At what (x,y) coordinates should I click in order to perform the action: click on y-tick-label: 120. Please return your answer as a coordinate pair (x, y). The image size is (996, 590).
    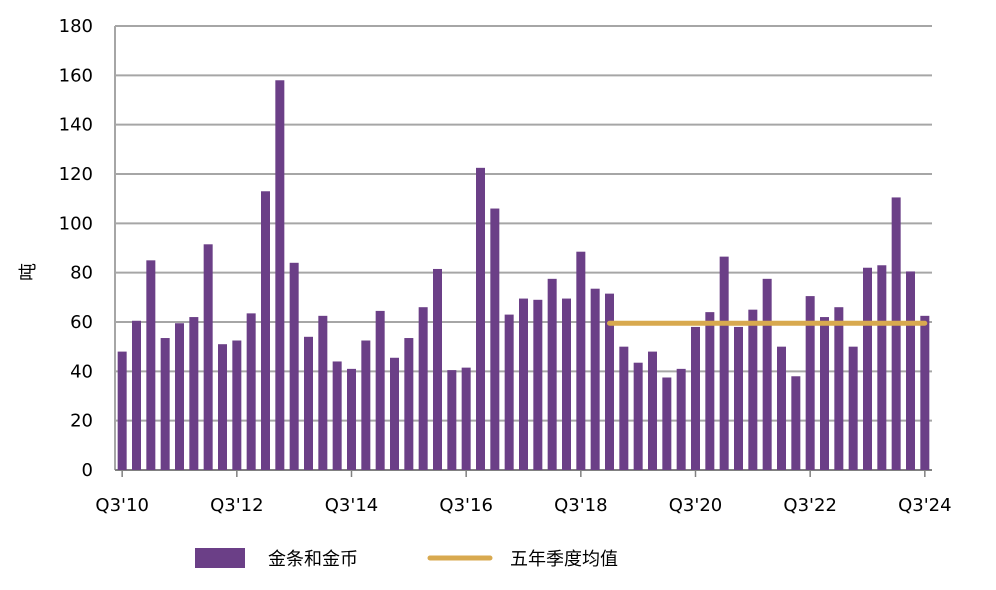
    Looking at the image, I should click on (76, 174).